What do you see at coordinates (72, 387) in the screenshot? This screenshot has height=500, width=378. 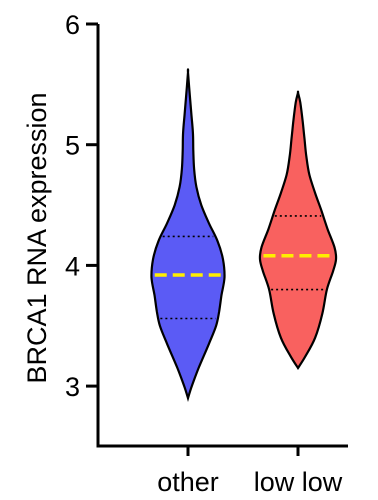 I see `y-tick-label: 3` at bounding box center [72, 387].